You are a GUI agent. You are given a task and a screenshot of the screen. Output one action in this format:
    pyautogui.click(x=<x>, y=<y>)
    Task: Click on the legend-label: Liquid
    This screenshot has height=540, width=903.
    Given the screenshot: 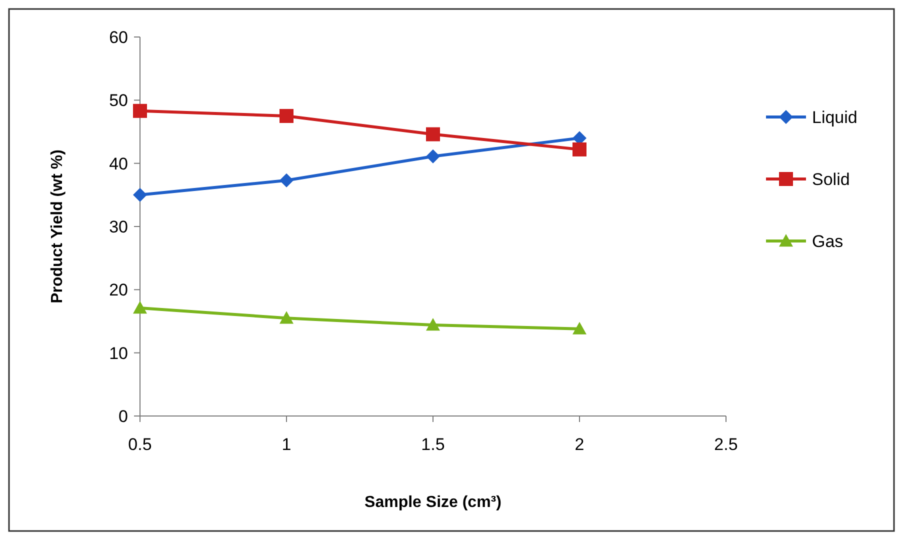 What is the action you would take?
    pyautogui.click(x=835, y=117)
    